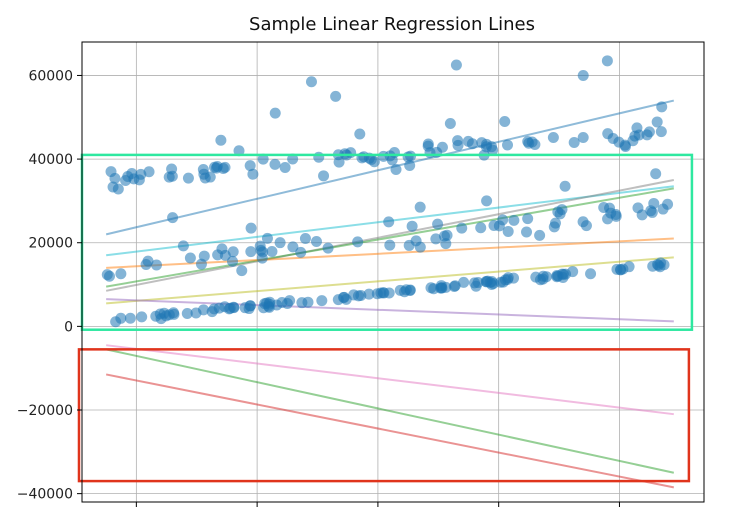 Image resolution: width=737 pixels, height=507 pixels. Describe the element at coordinates (50, 244) in the screenshot. I see `y-tick-label-3: 20000` at that location.